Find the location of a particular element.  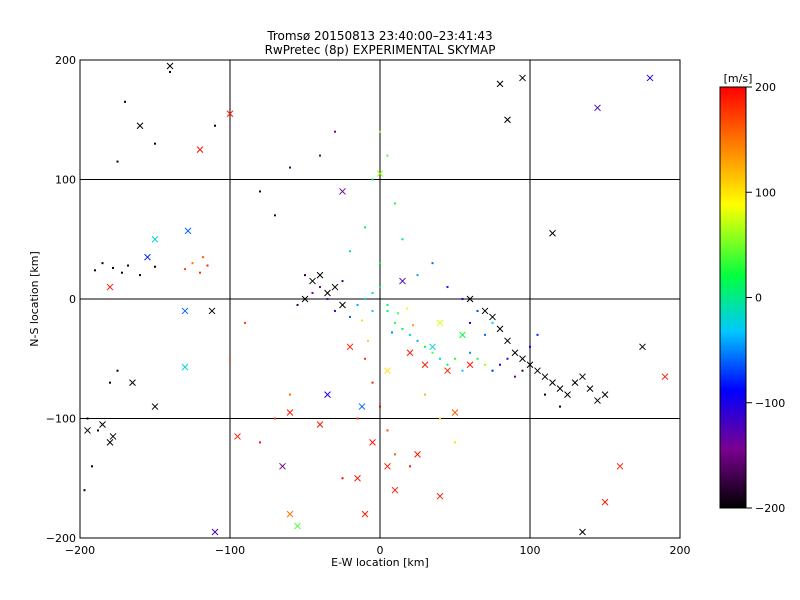

x-tick-label: −200 is located at coordinates (80, 550).